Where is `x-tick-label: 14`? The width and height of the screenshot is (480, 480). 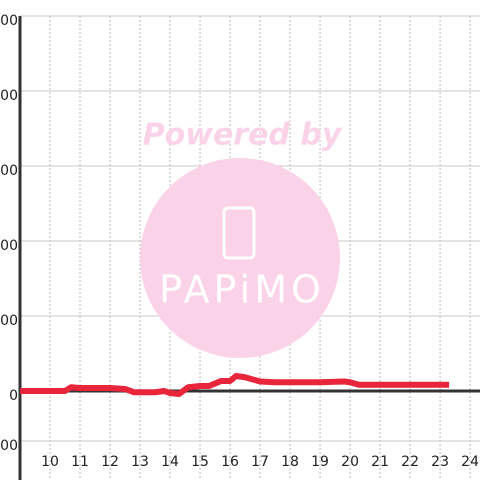 x-tick-label: 14 is located at coordinates (170, 462).